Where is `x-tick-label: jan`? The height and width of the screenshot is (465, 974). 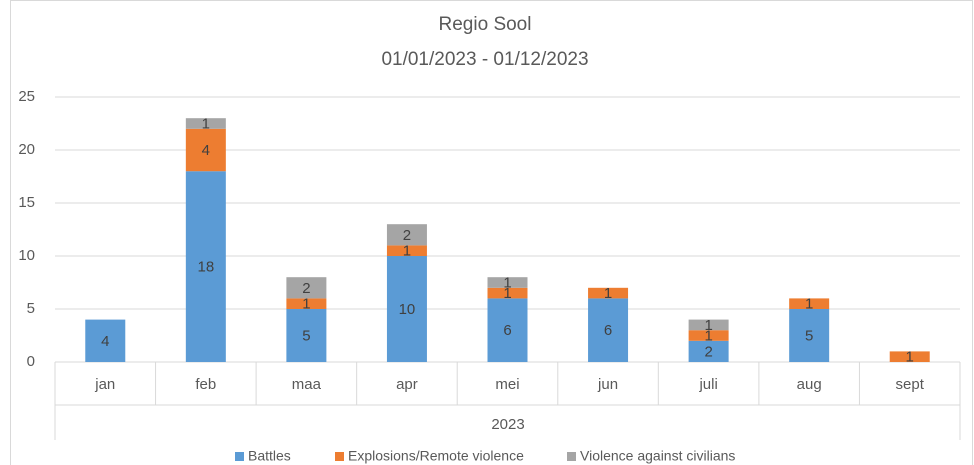
x-tick-label: jan is located at coordinates (104, 384).